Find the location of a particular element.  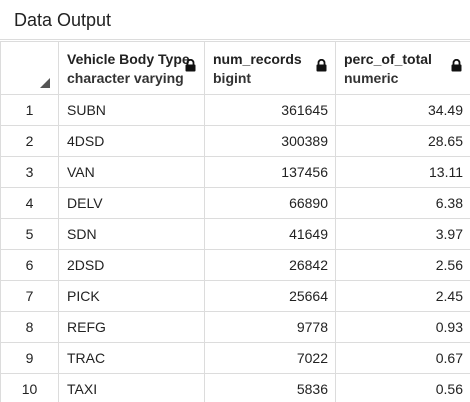

table-row: 6 2DSD 26842 2.56 is located at coordinates (235, 265).